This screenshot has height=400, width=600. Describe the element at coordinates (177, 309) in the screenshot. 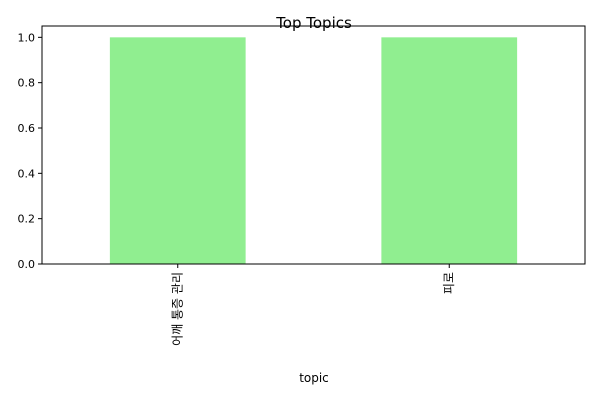

I see `x-tick-label: 어깨 통증 관리` at that location.